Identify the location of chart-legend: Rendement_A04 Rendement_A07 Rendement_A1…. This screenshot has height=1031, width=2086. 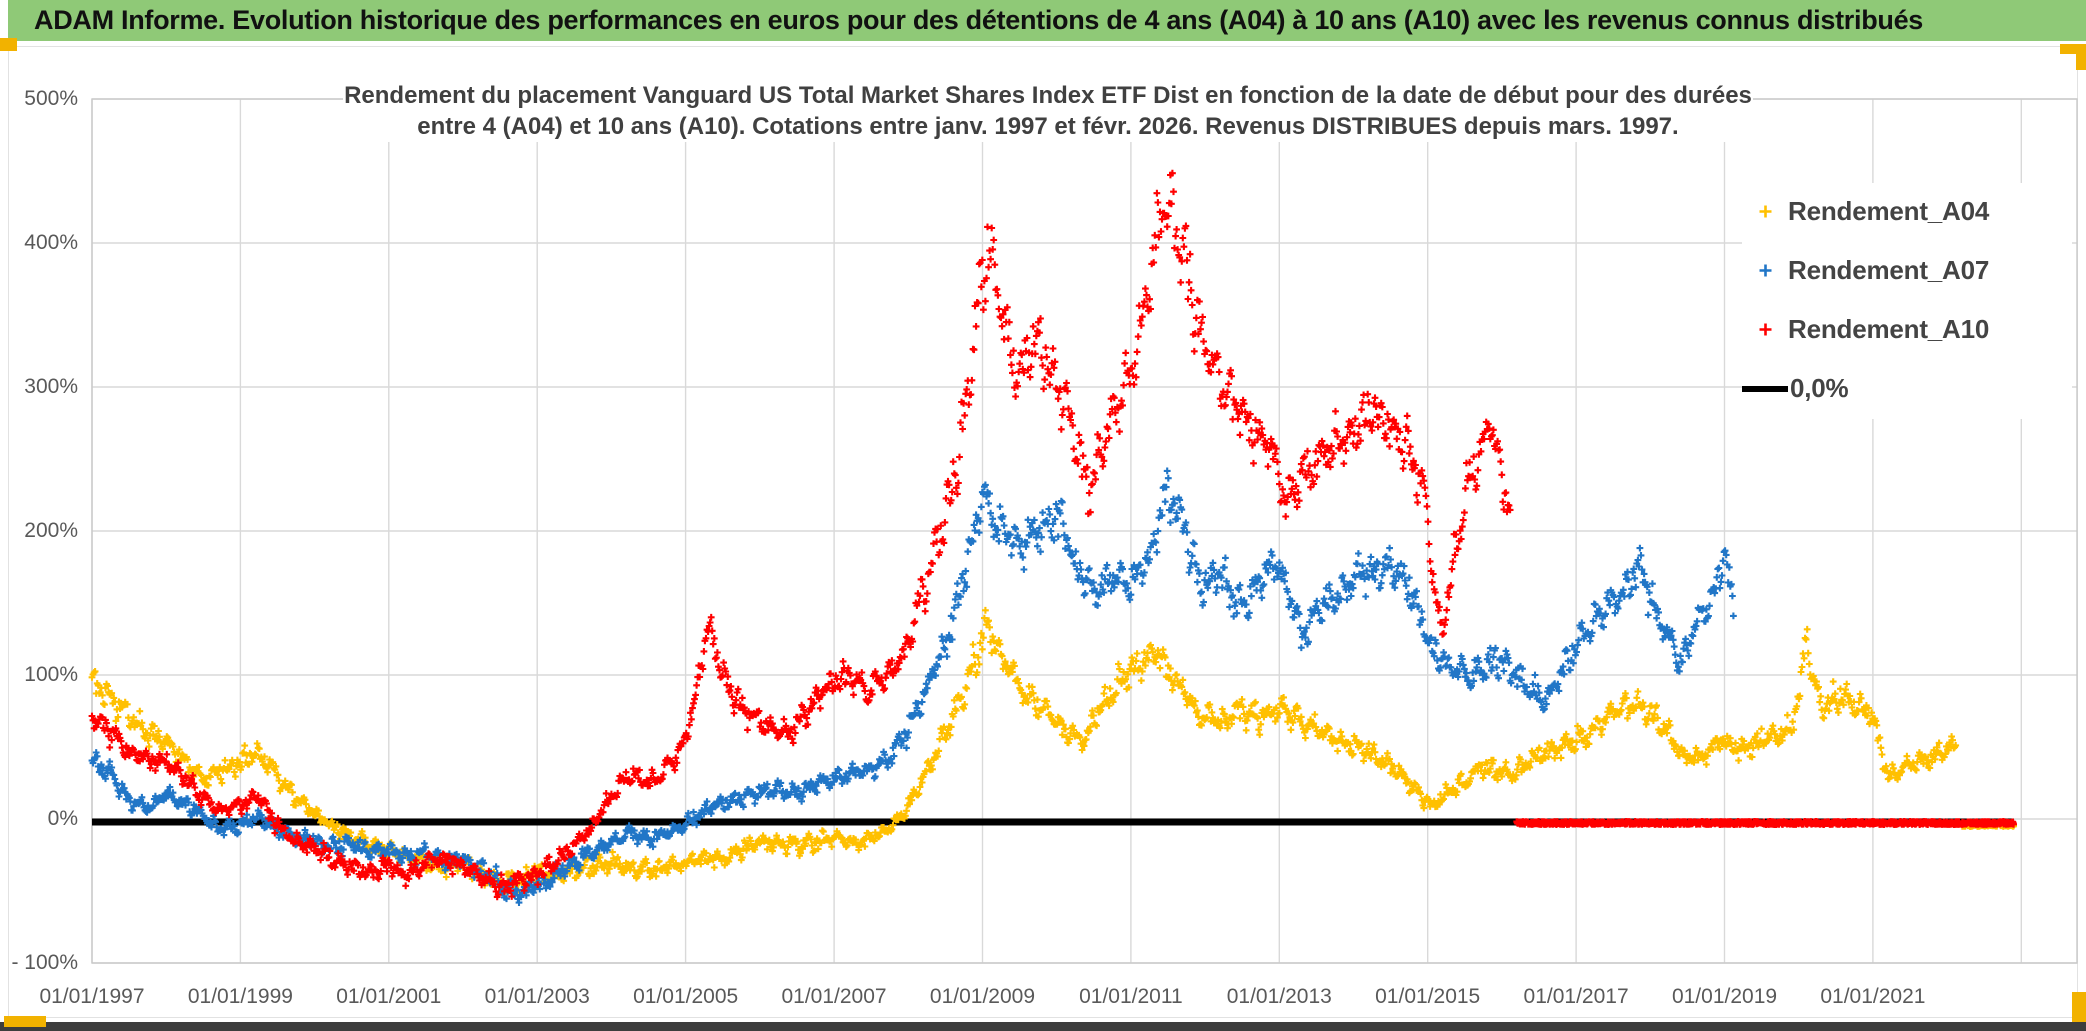
(1907, 301).